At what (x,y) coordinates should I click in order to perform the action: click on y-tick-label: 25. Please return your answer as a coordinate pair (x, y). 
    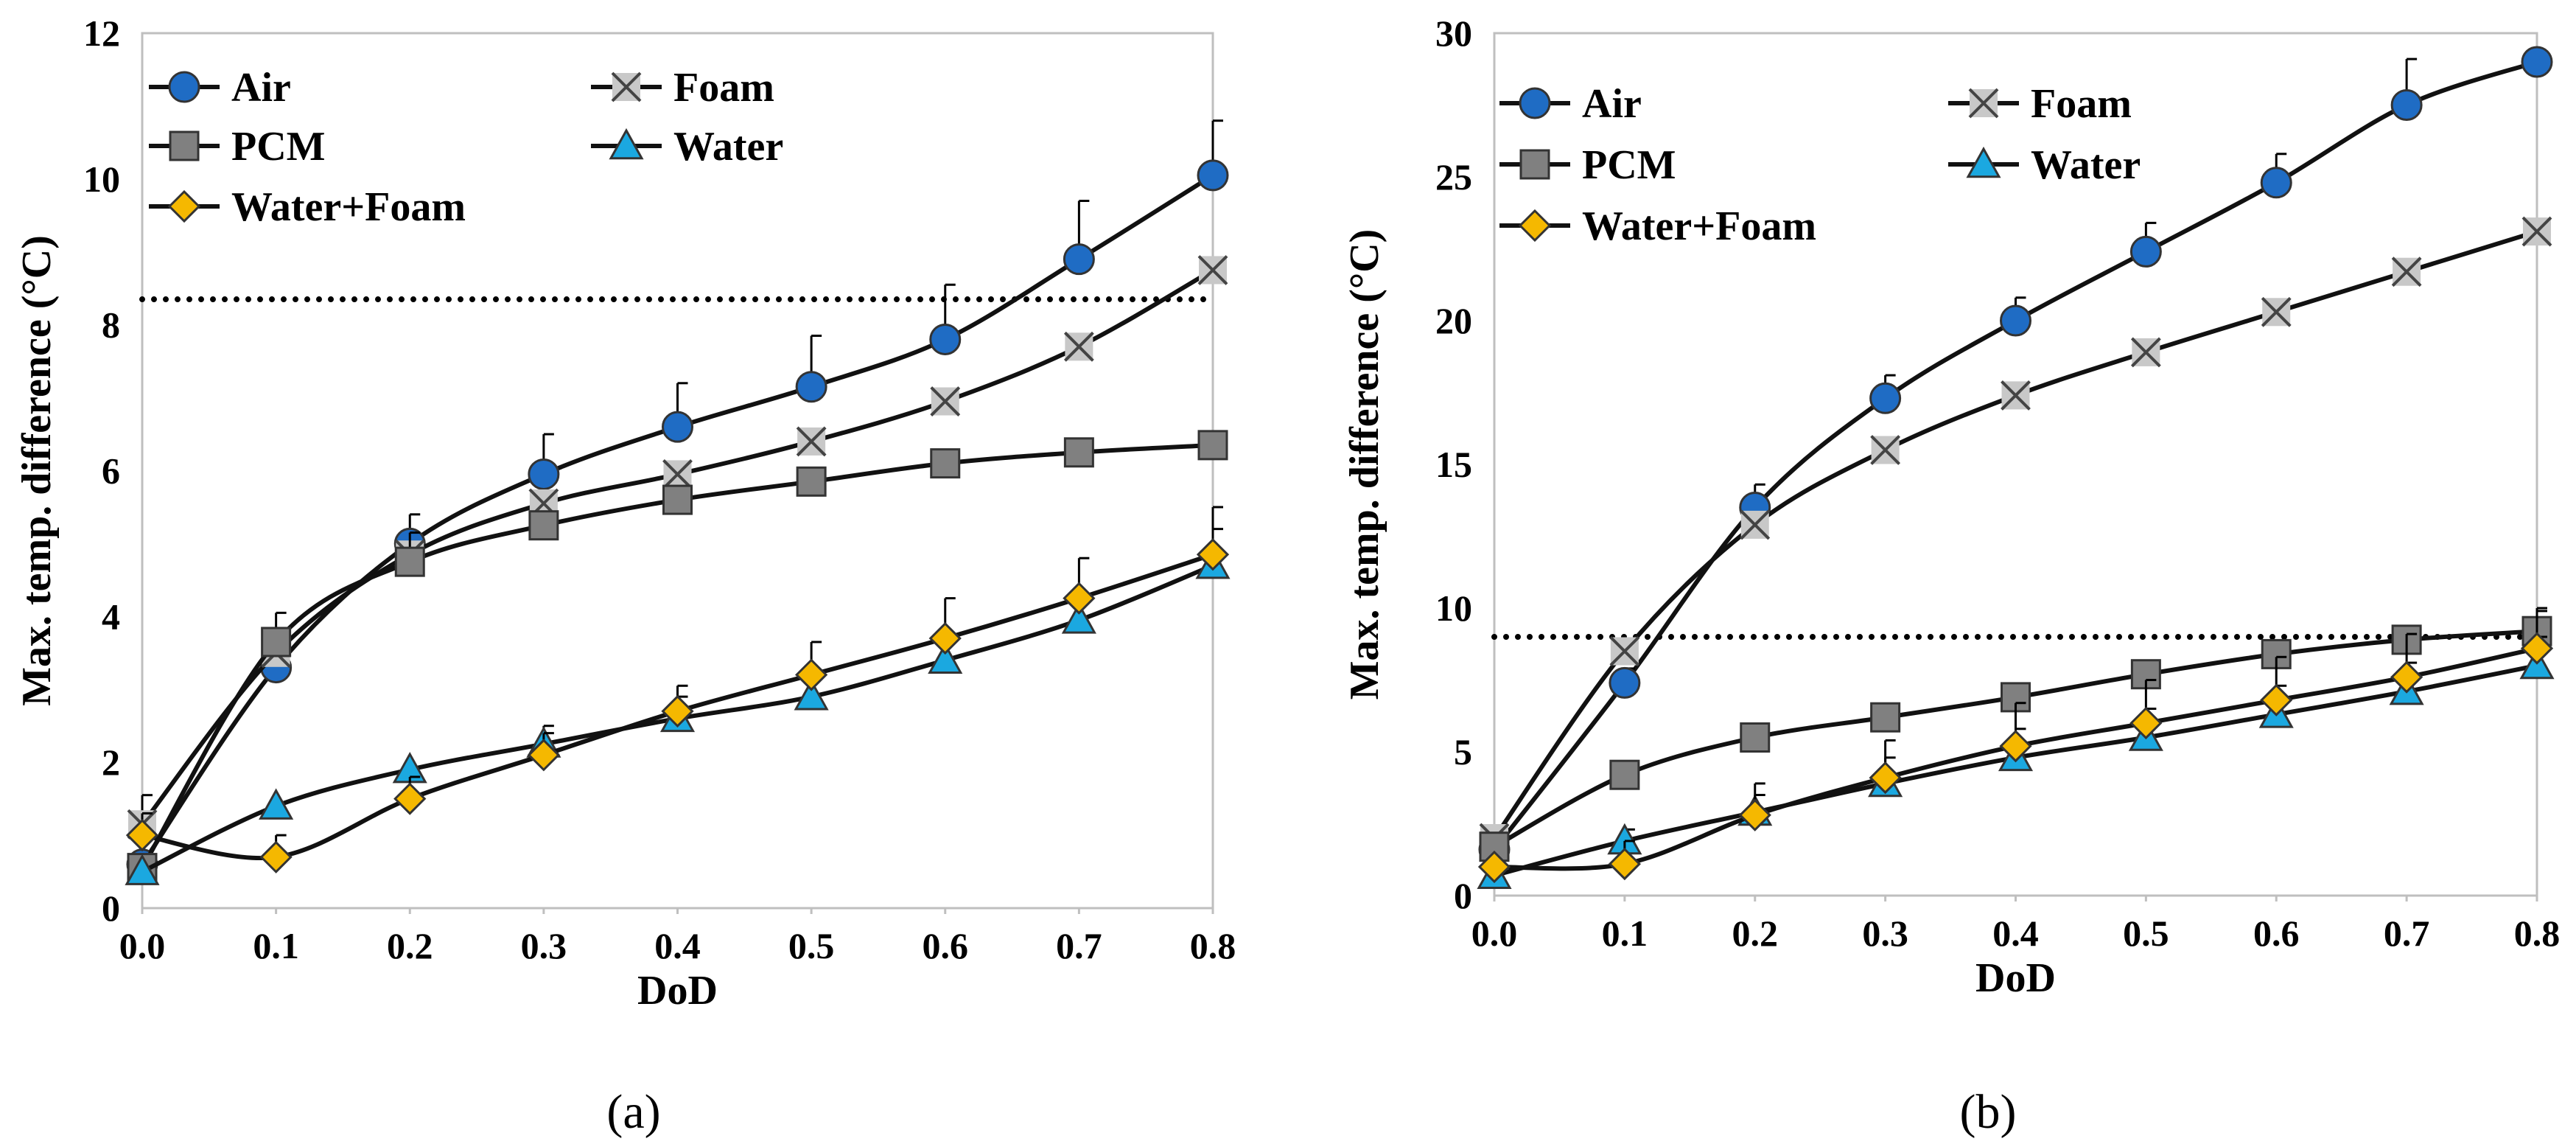
    Looking at the image, I should click on (1453, 177).